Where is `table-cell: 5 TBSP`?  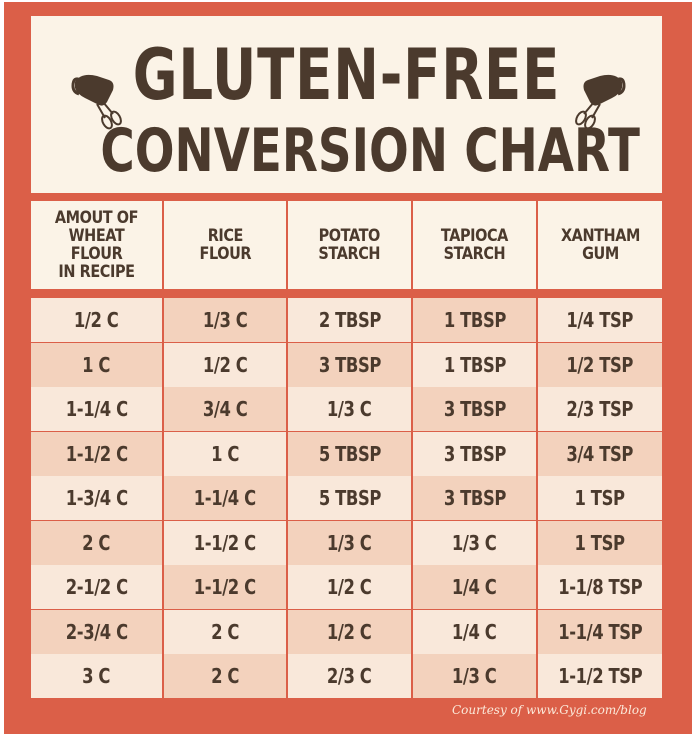
table-cell: 5 TBSP is located at coordinates (349, 498).